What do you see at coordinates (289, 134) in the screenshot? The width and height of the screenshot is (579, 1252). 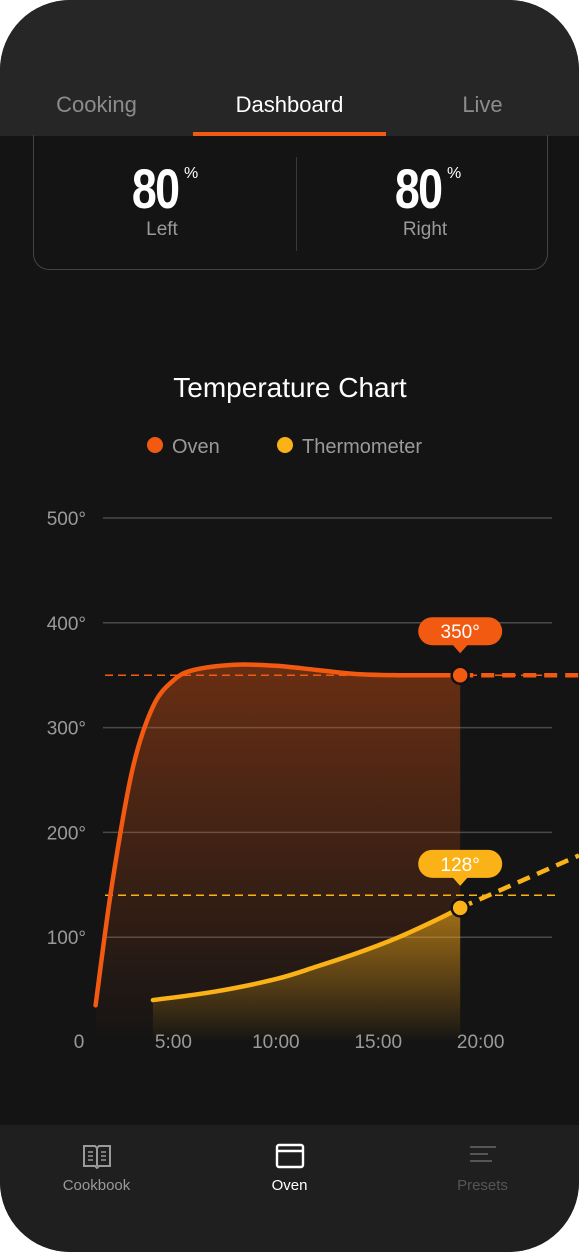 I see `tab-indicator` at bounding box center [289, 134].